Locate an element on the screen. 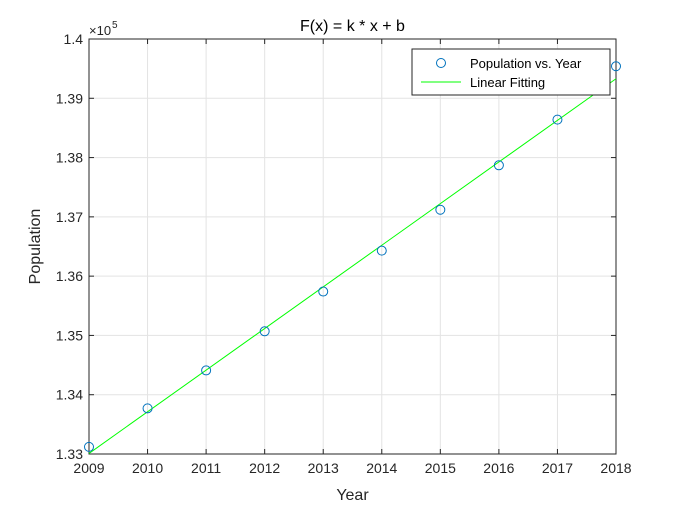  y-axis-label: Population is located at coordinates (35, 247).